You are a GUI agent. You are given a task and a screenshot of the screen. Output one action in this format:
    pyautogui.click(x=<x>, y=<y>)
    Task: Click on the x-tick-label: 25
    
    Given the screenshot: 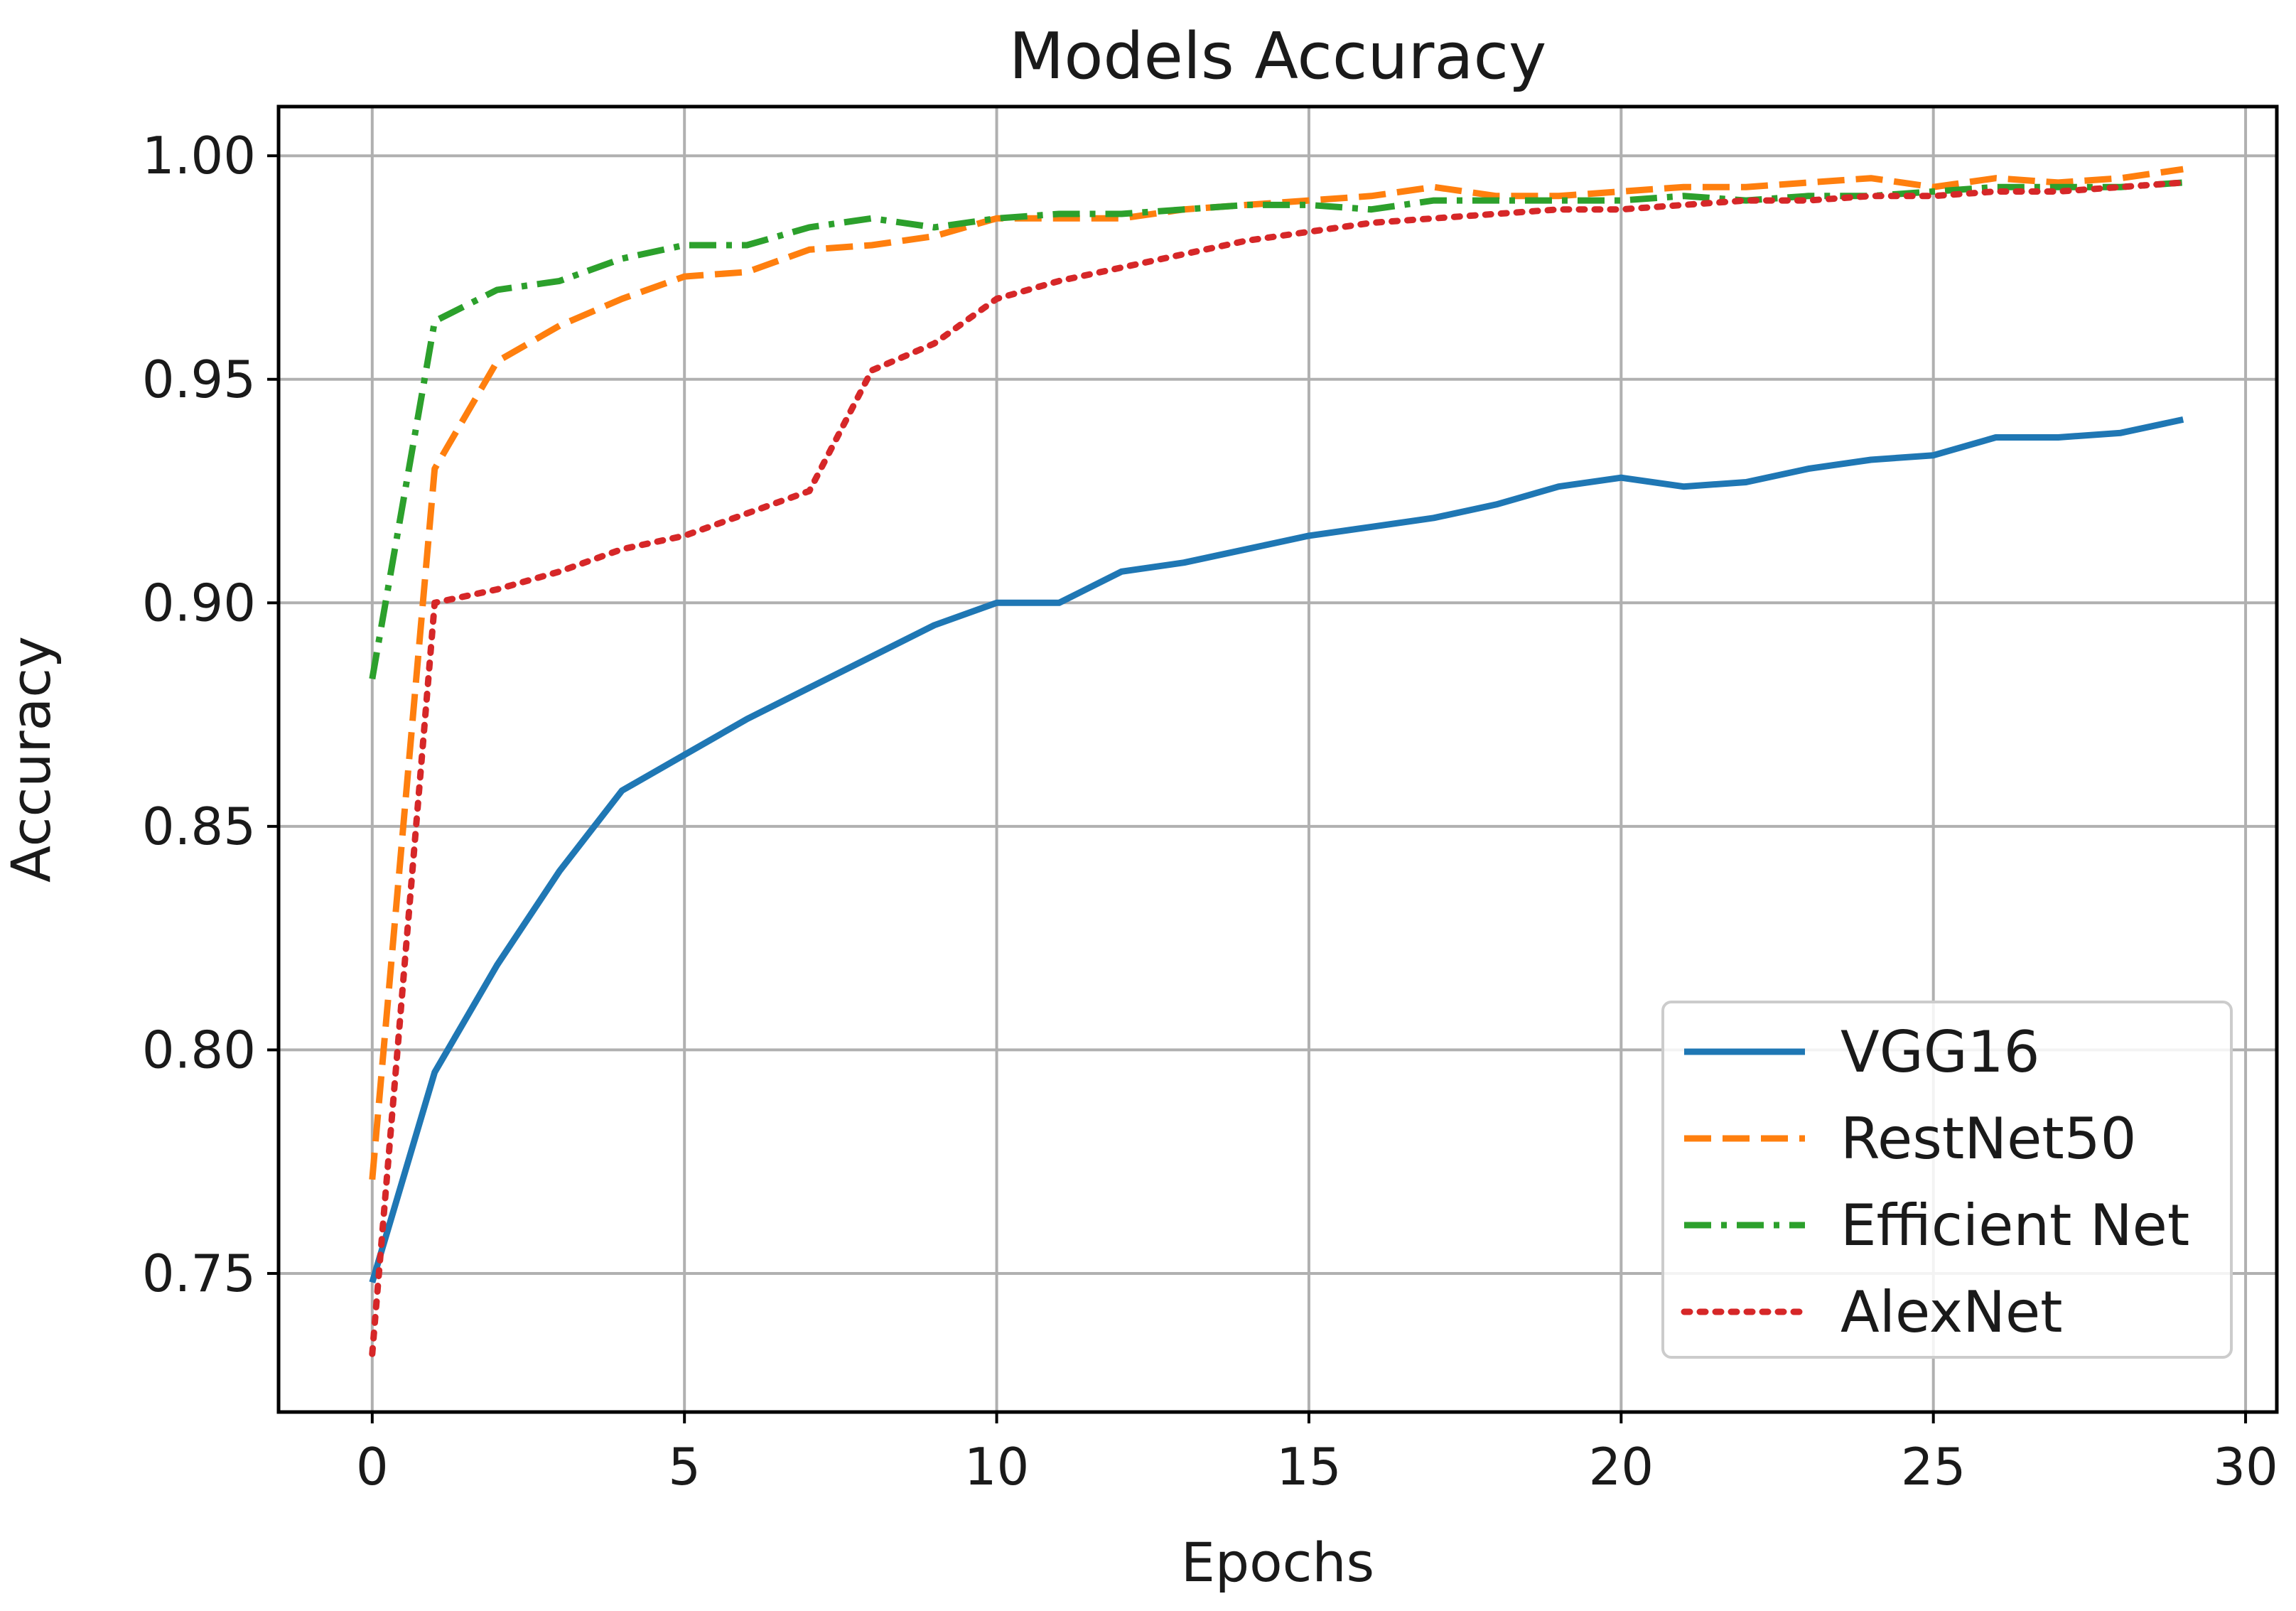 What is the action you would take?
    pyautogui.click(x=1933, y=1467)
    